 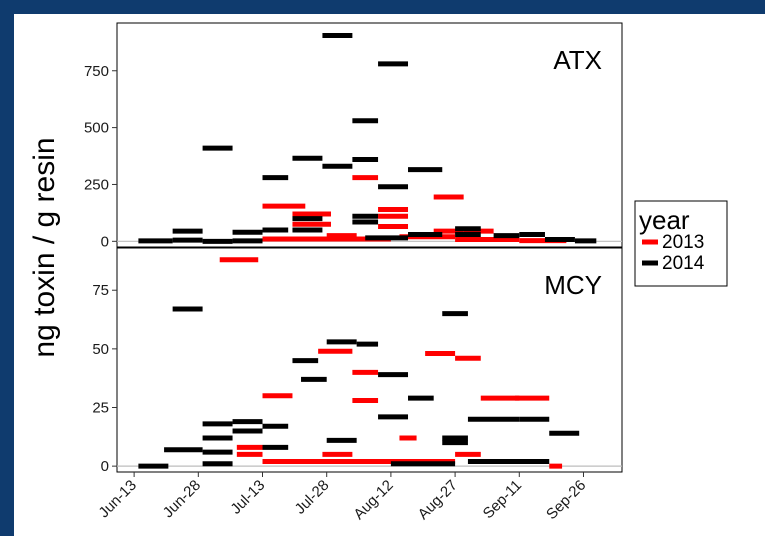 What do you see at coordinates (96, 128) in the screenshot?
I see `y-tick-label: 500` at bounding box center [96, 128].